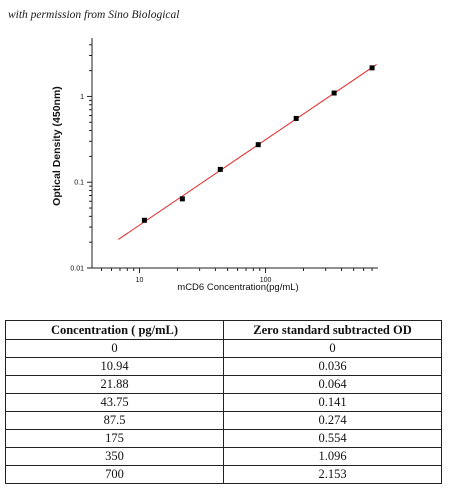 Image resolution: width=450 pixels, height=489 pixels. Describe the element at coordinates (114, 420) in the screenshot. I see `cell-concentration: 87.5` at that location.